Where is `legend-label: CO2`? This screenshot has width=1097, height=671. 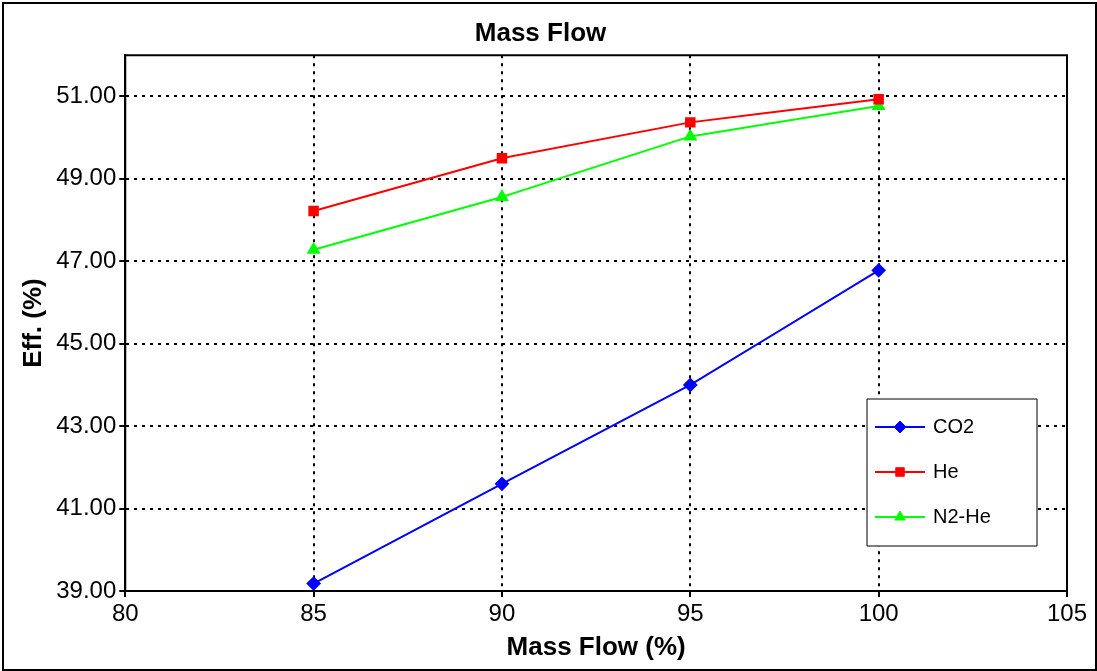 legend-label: CO2 is located at coordinates (954, 425).